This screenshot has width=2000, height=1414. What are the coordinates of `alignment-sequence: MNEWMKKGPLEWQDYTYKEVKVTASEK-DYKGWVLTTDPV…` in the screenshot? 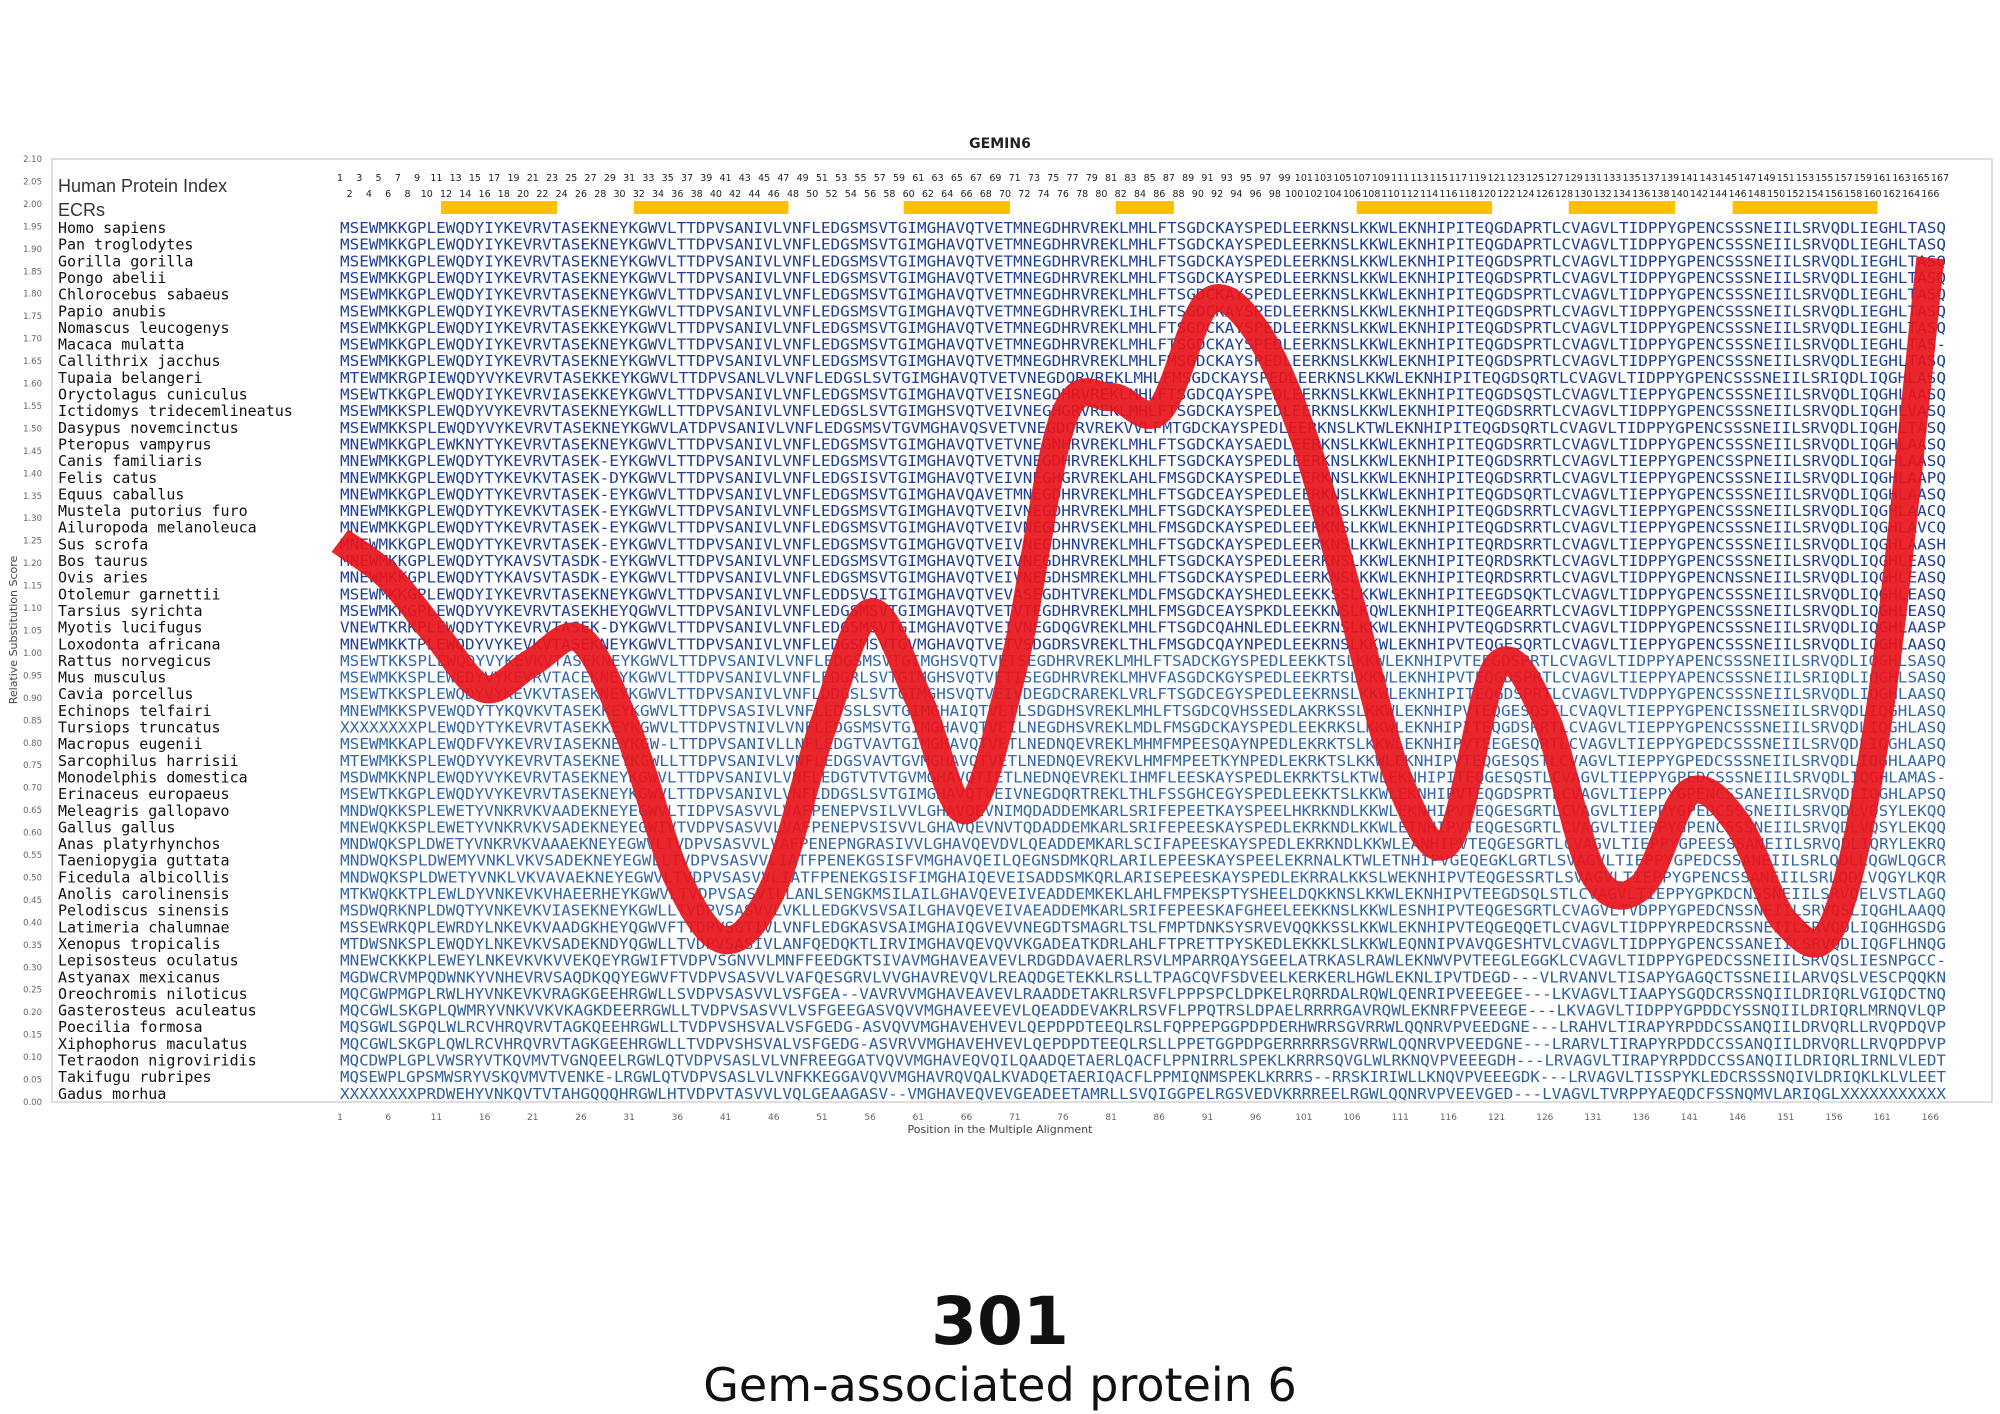 It's located at (1143, 478).